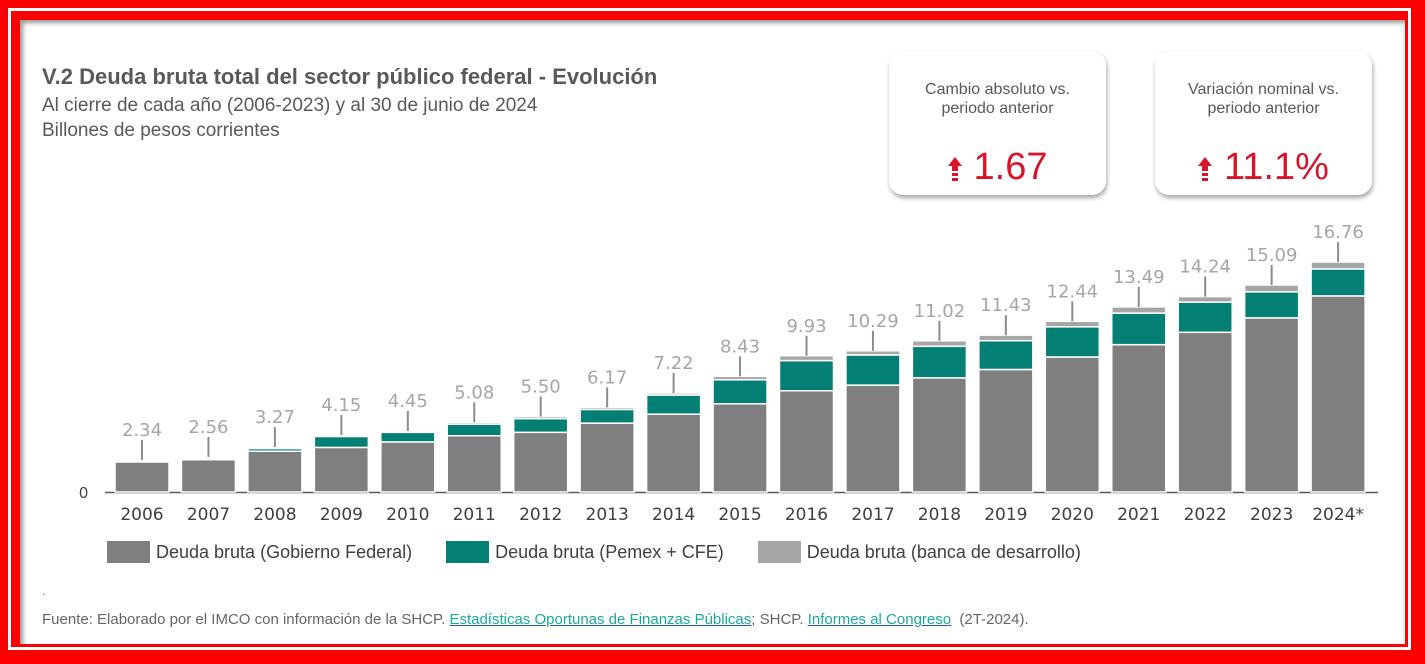  What do you see at coordinates (1138, 515) in the screenshot?
I see `x-tick-label: 2021` at bounding box center [1138, 515].